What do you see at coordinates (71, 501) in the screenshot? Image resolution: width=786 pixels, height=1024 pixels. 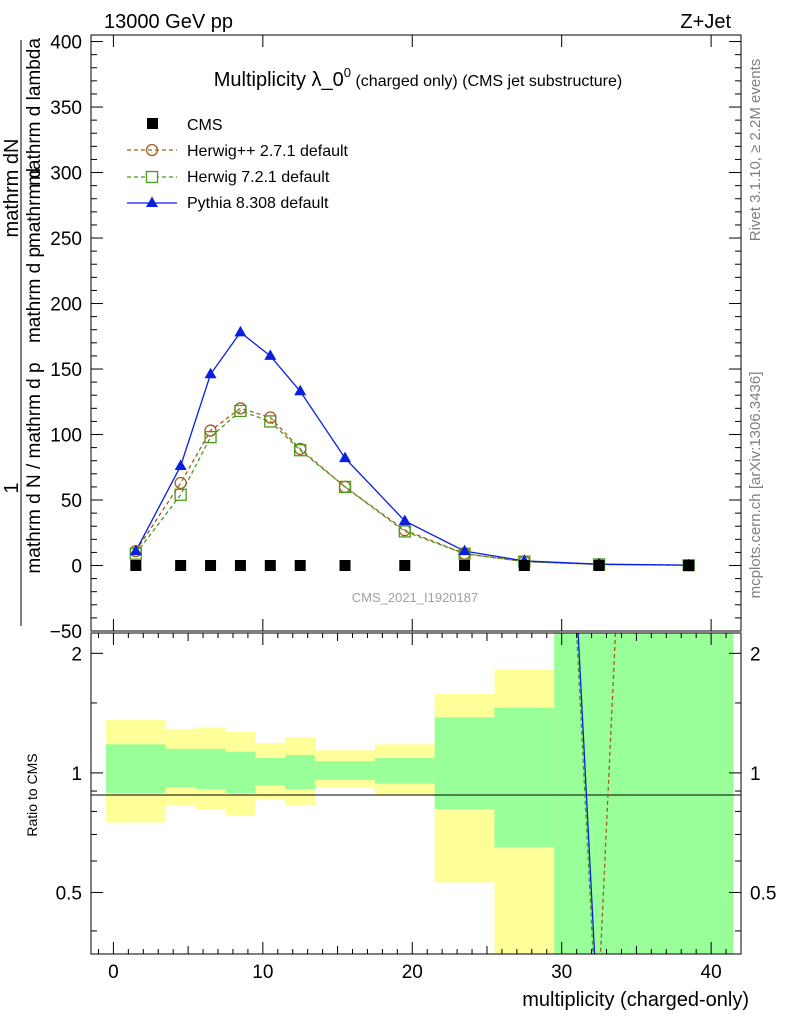 I see `upper-ytick-label: 50` at bounding box center [71, 501].